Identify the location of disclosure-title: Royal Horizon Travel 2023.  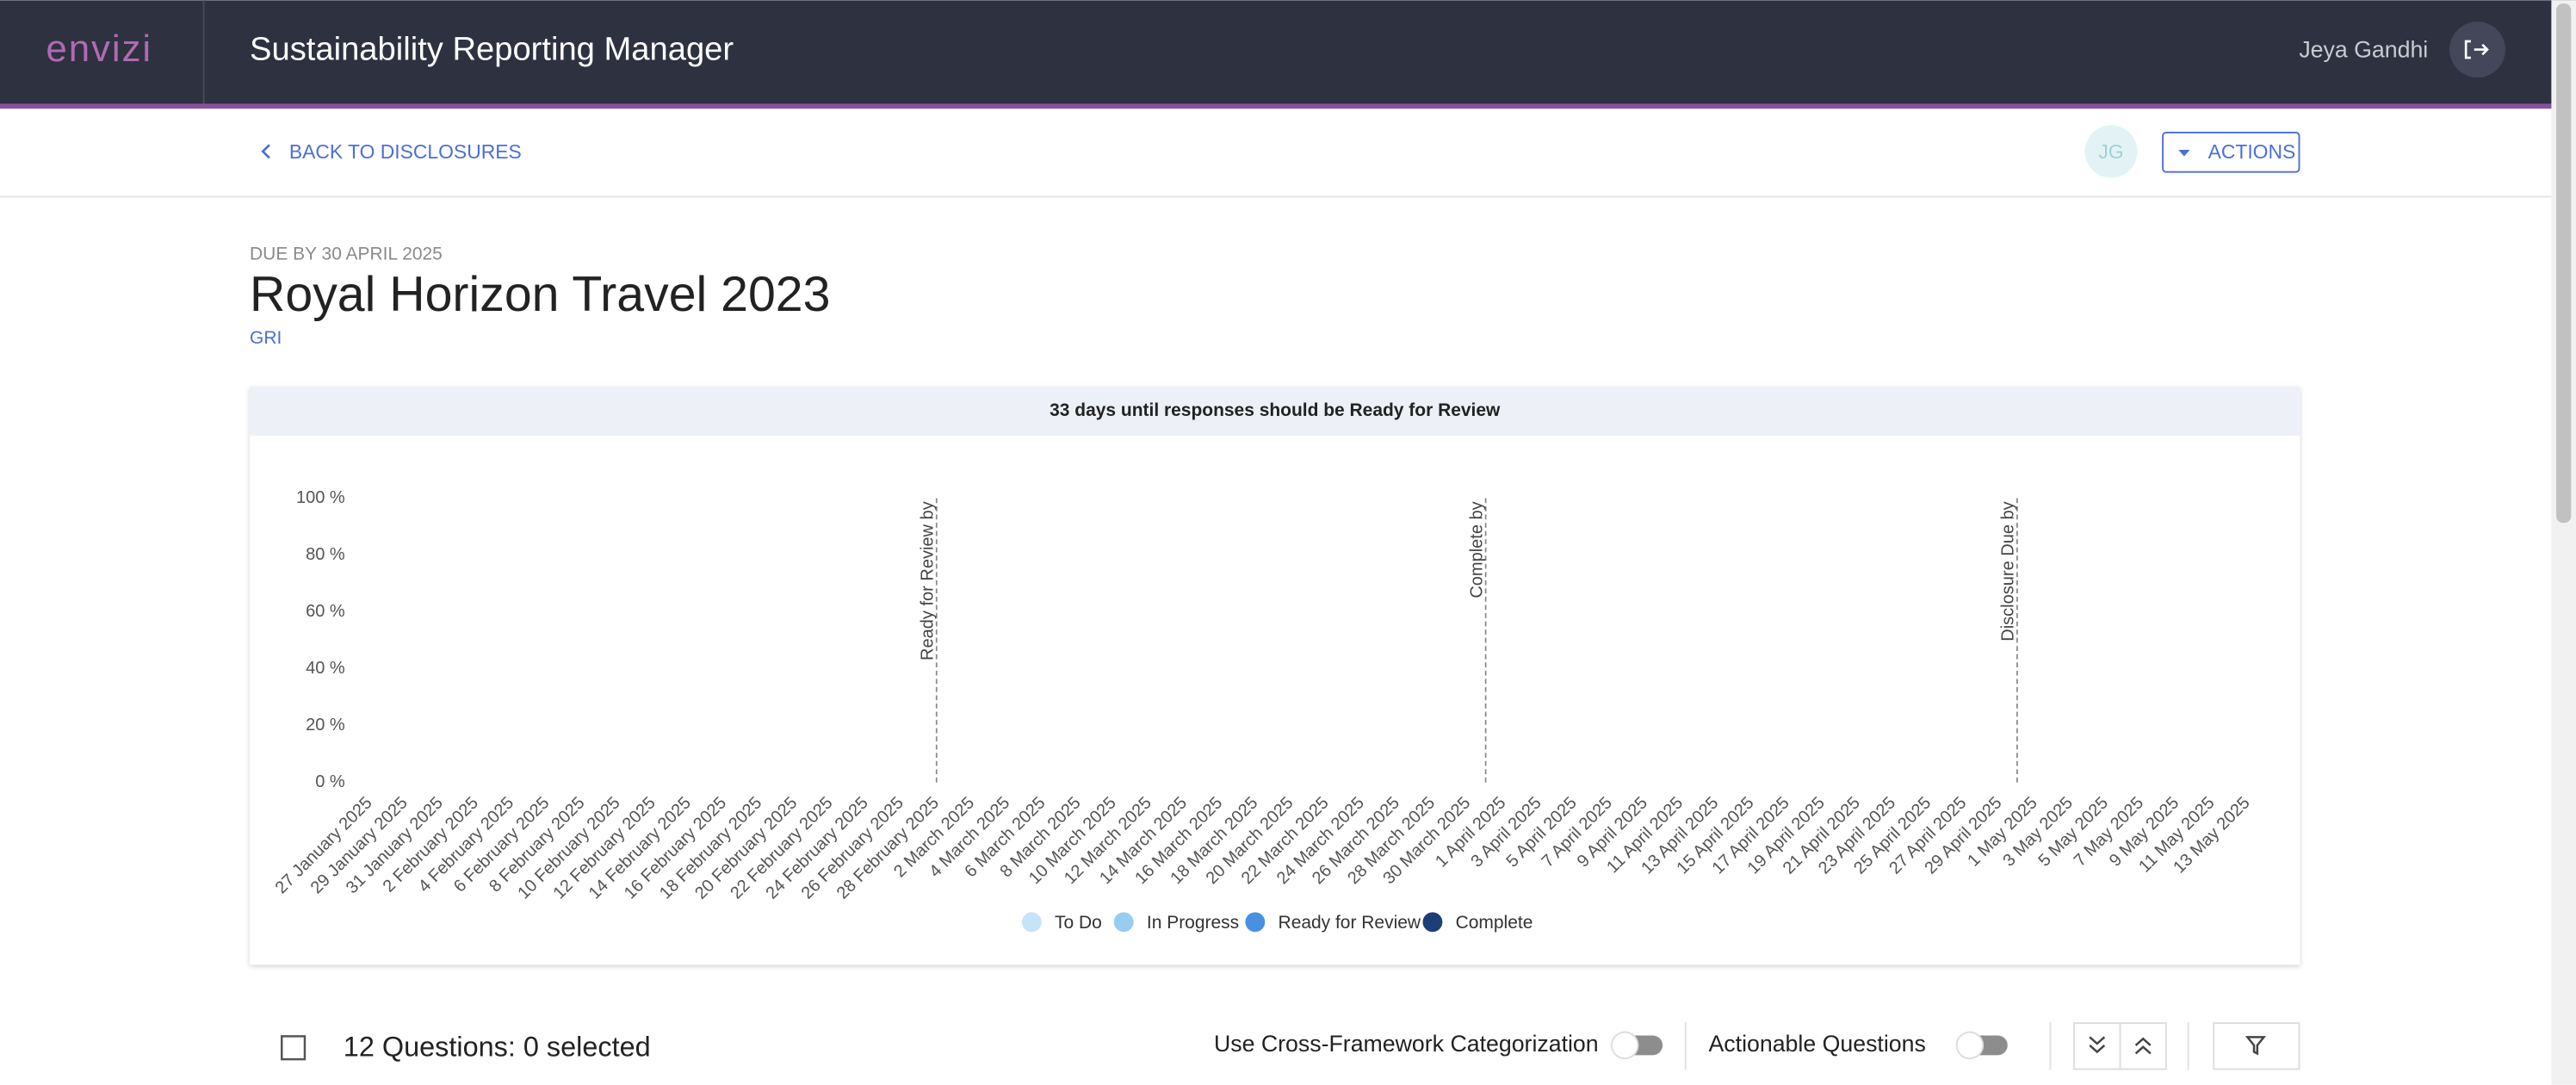
(540, 294).